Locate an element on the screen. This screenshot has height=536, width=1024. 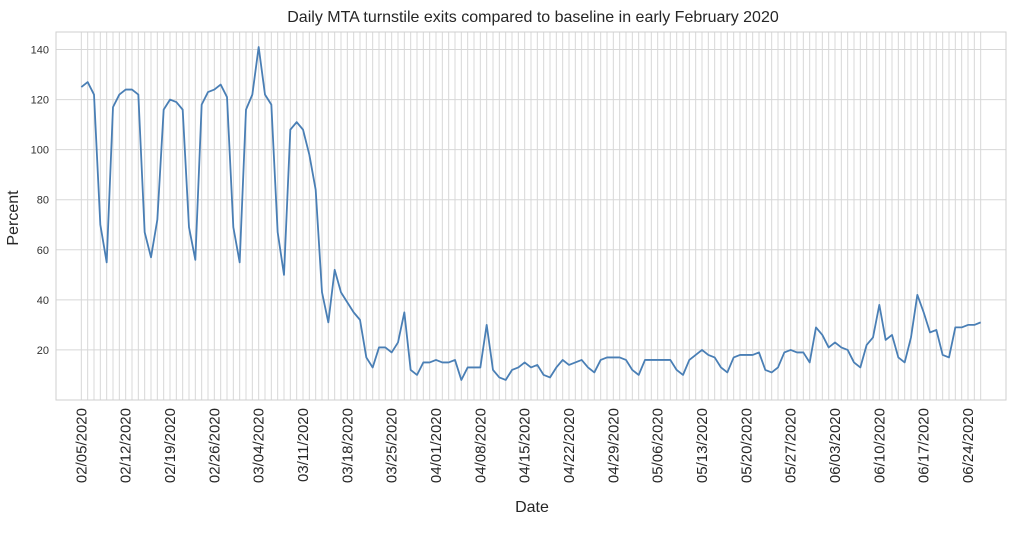
x-tick-label: 05/06/2020 is located at coordinates (658, 445).